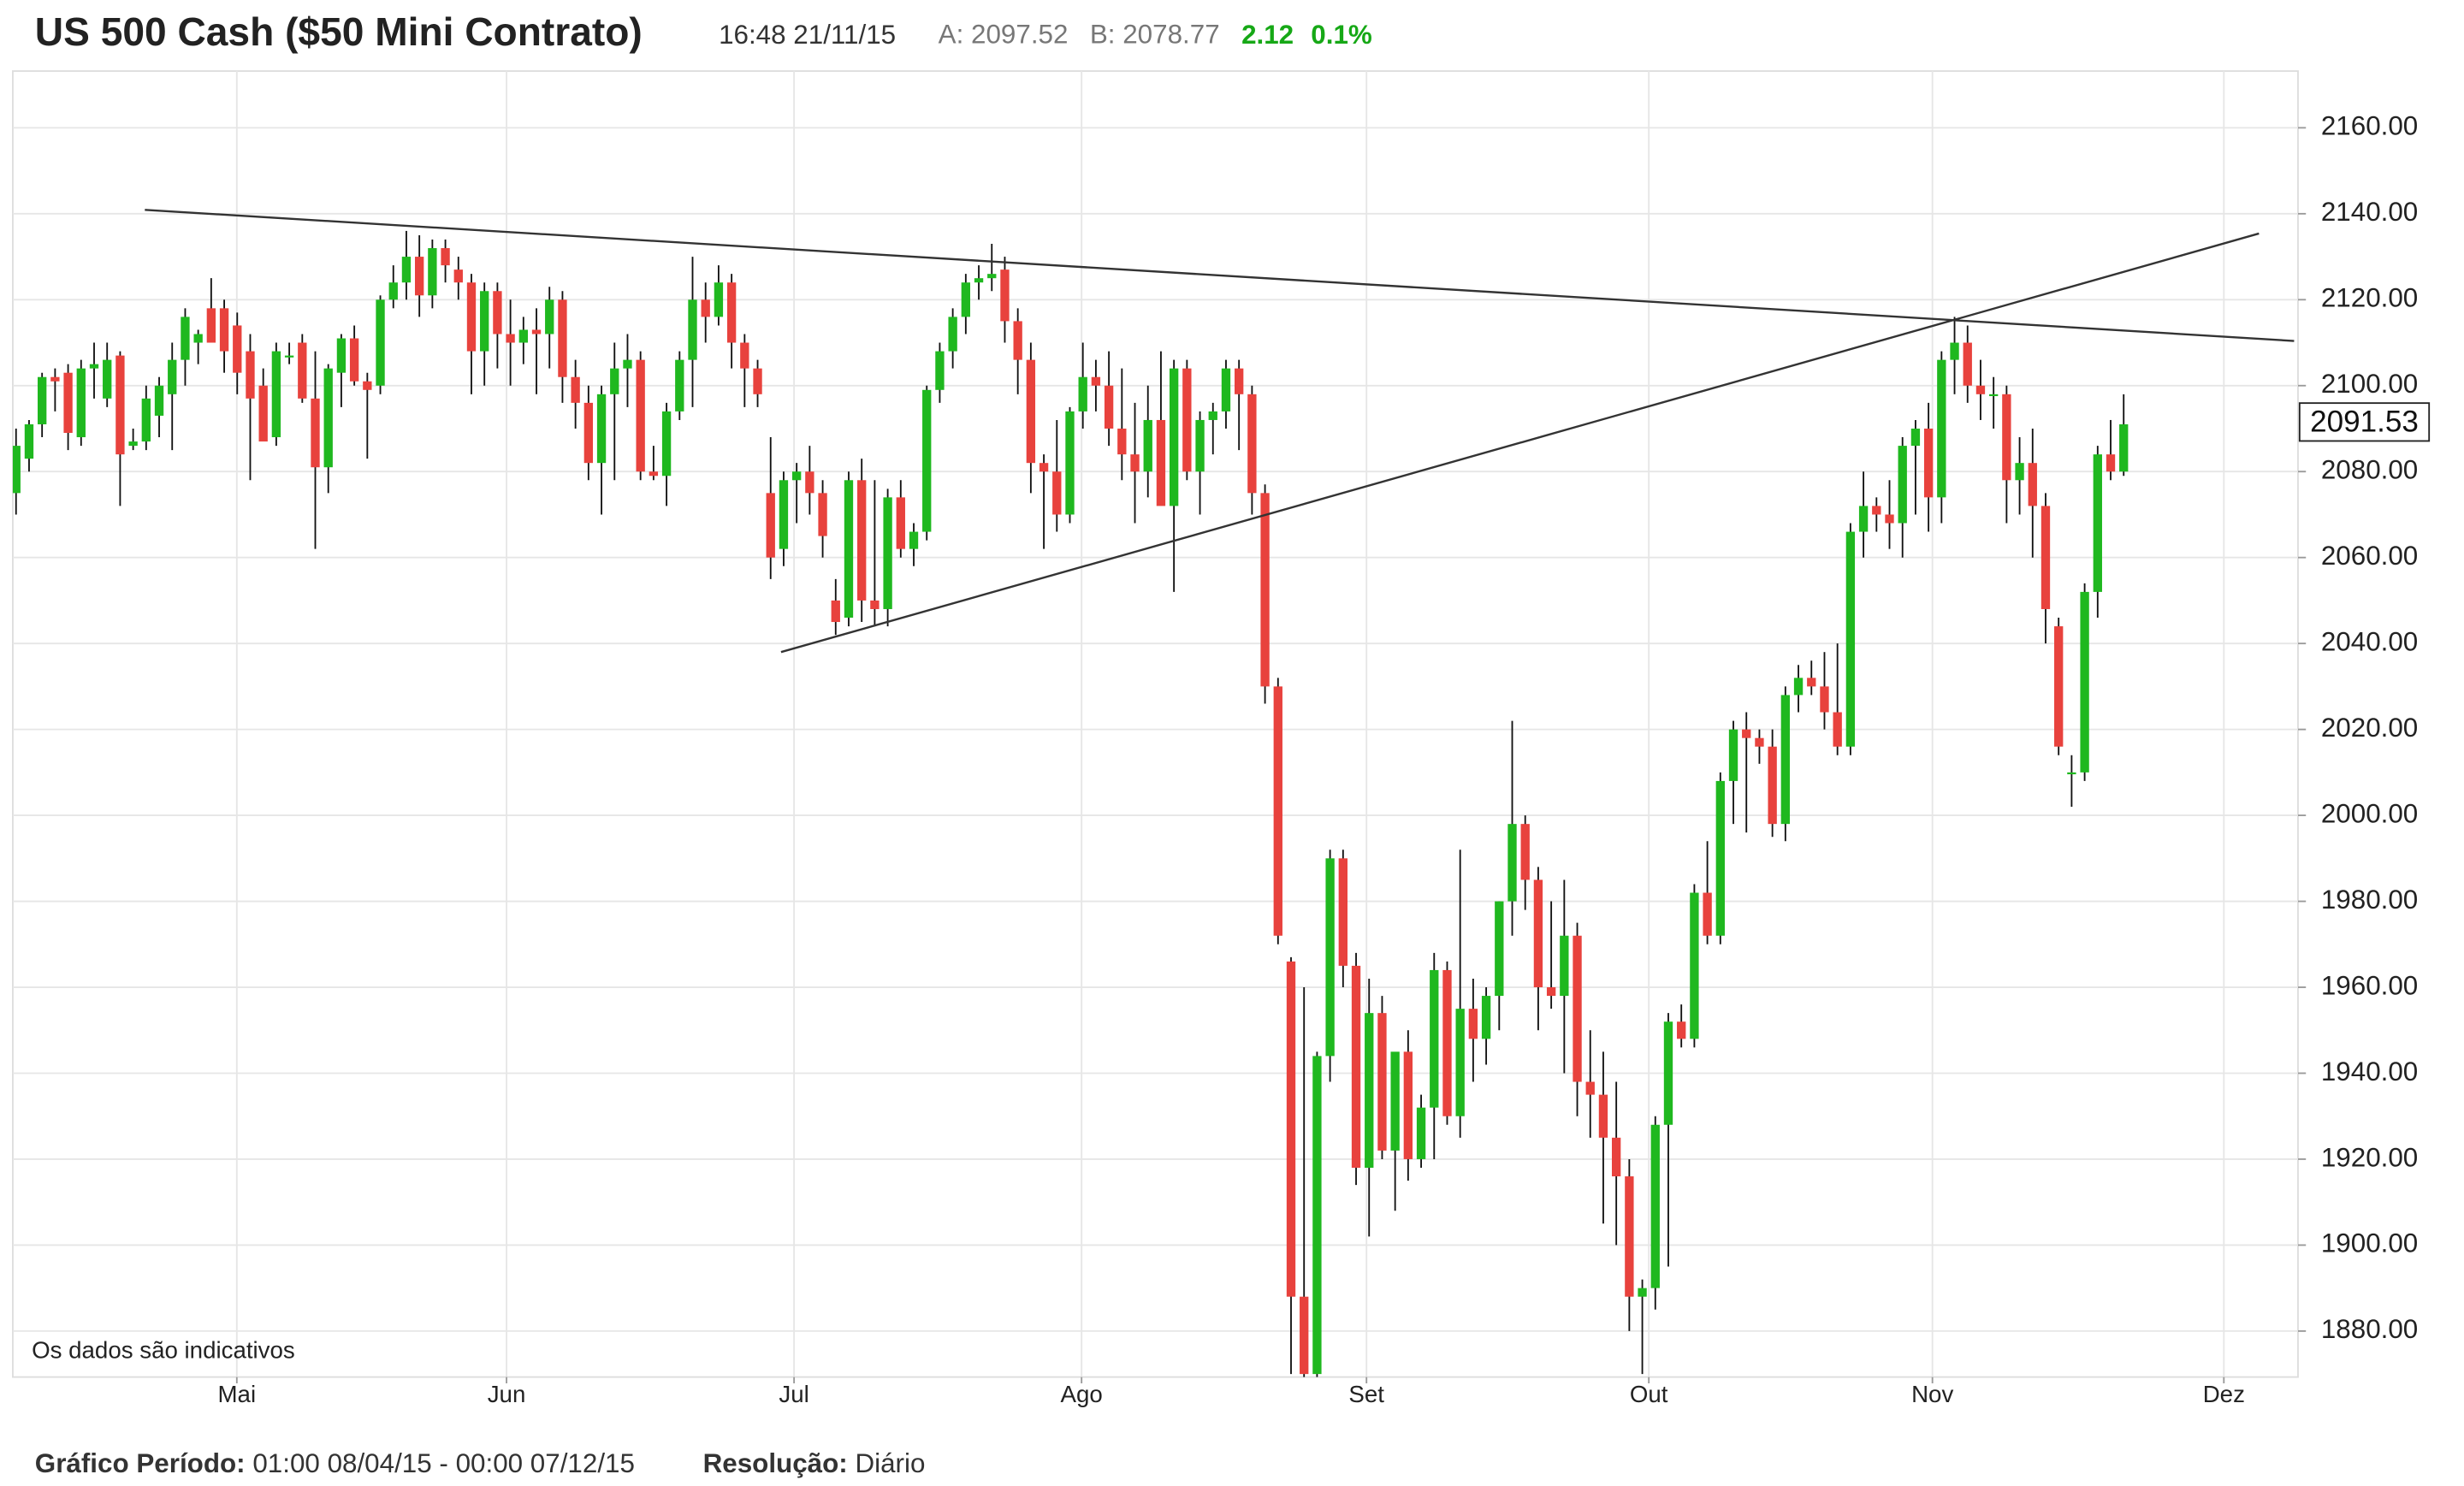 This screenshot has height=1486, width=2464. Describe the element at coordinates (1649, 1394) in the screenshot. I see `x-tick-label: Out` at that location.